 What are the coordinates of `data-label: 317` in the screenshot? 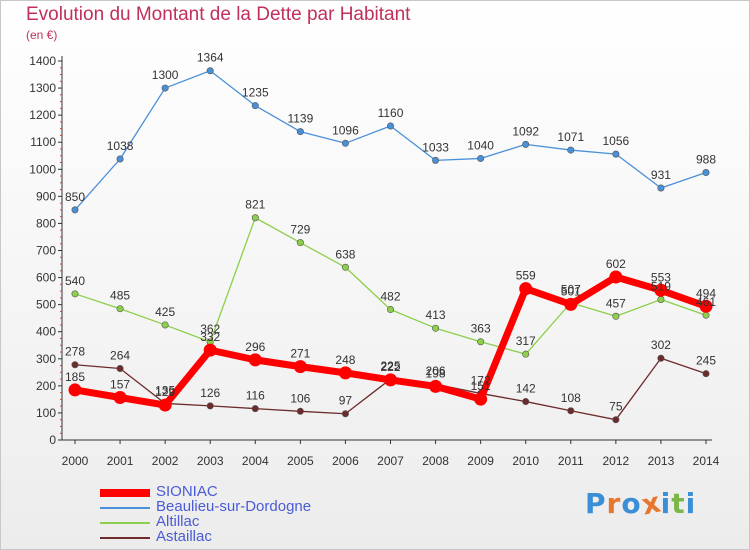 It's located at (526, 341).